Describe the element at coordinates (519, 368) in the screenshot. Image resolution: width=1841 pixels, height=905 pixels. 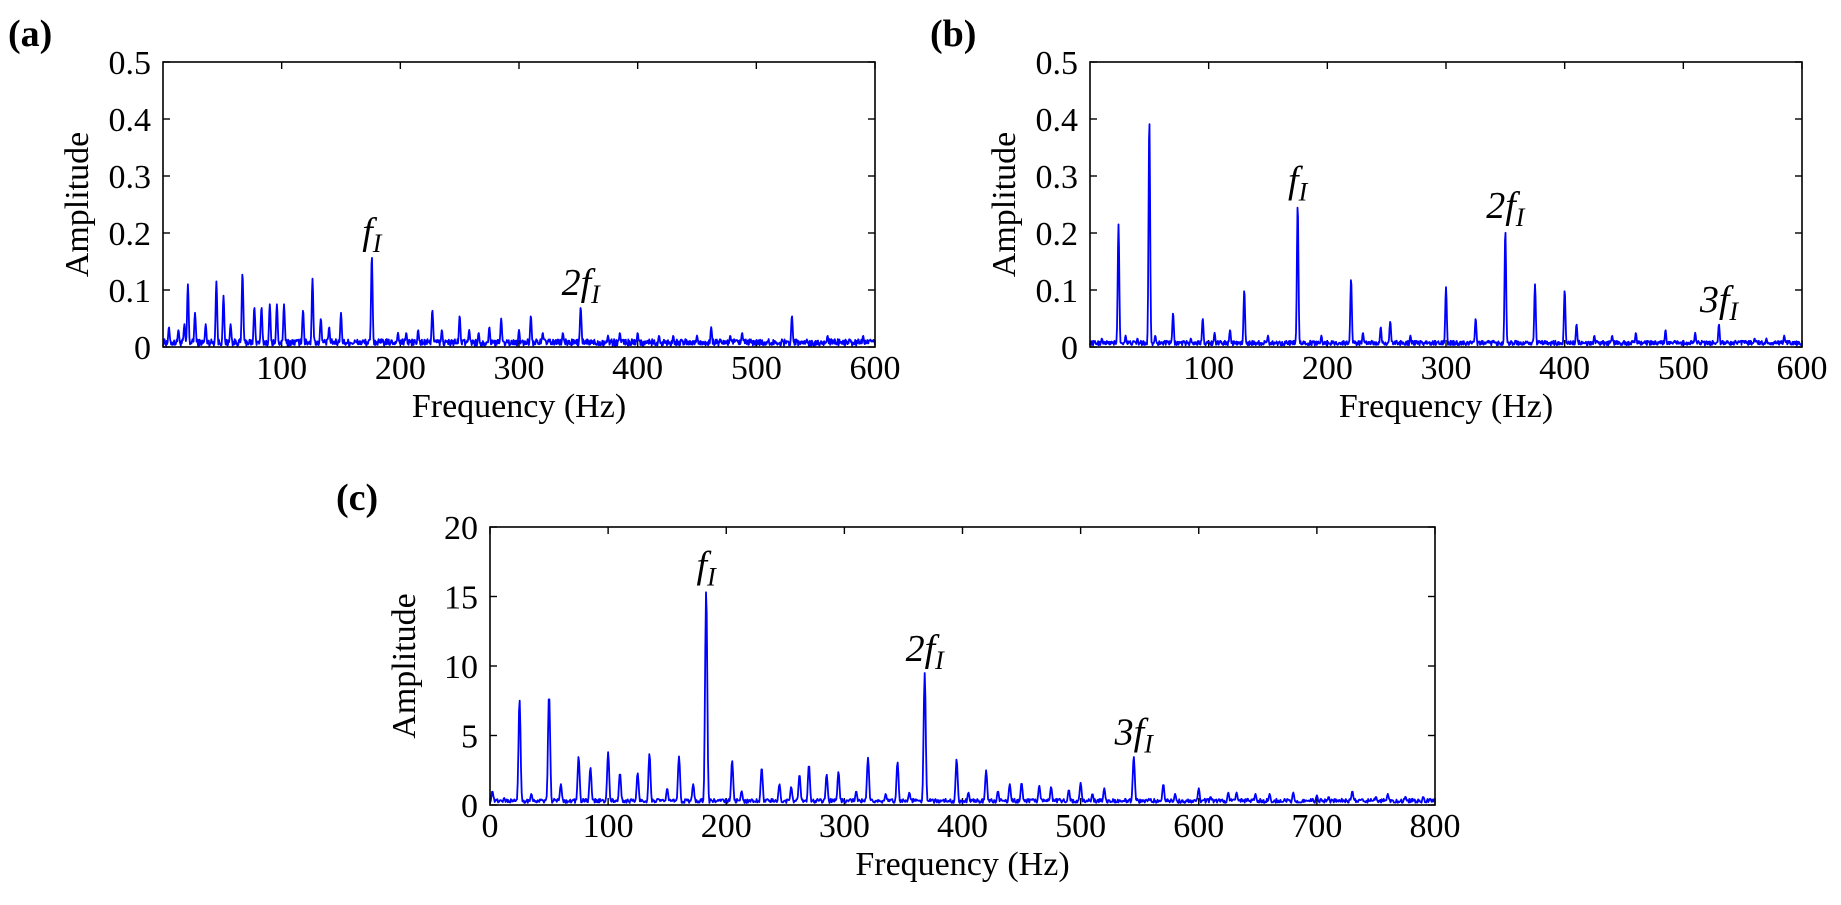
I see `panel-a-x-tick-label: 300` at that location.